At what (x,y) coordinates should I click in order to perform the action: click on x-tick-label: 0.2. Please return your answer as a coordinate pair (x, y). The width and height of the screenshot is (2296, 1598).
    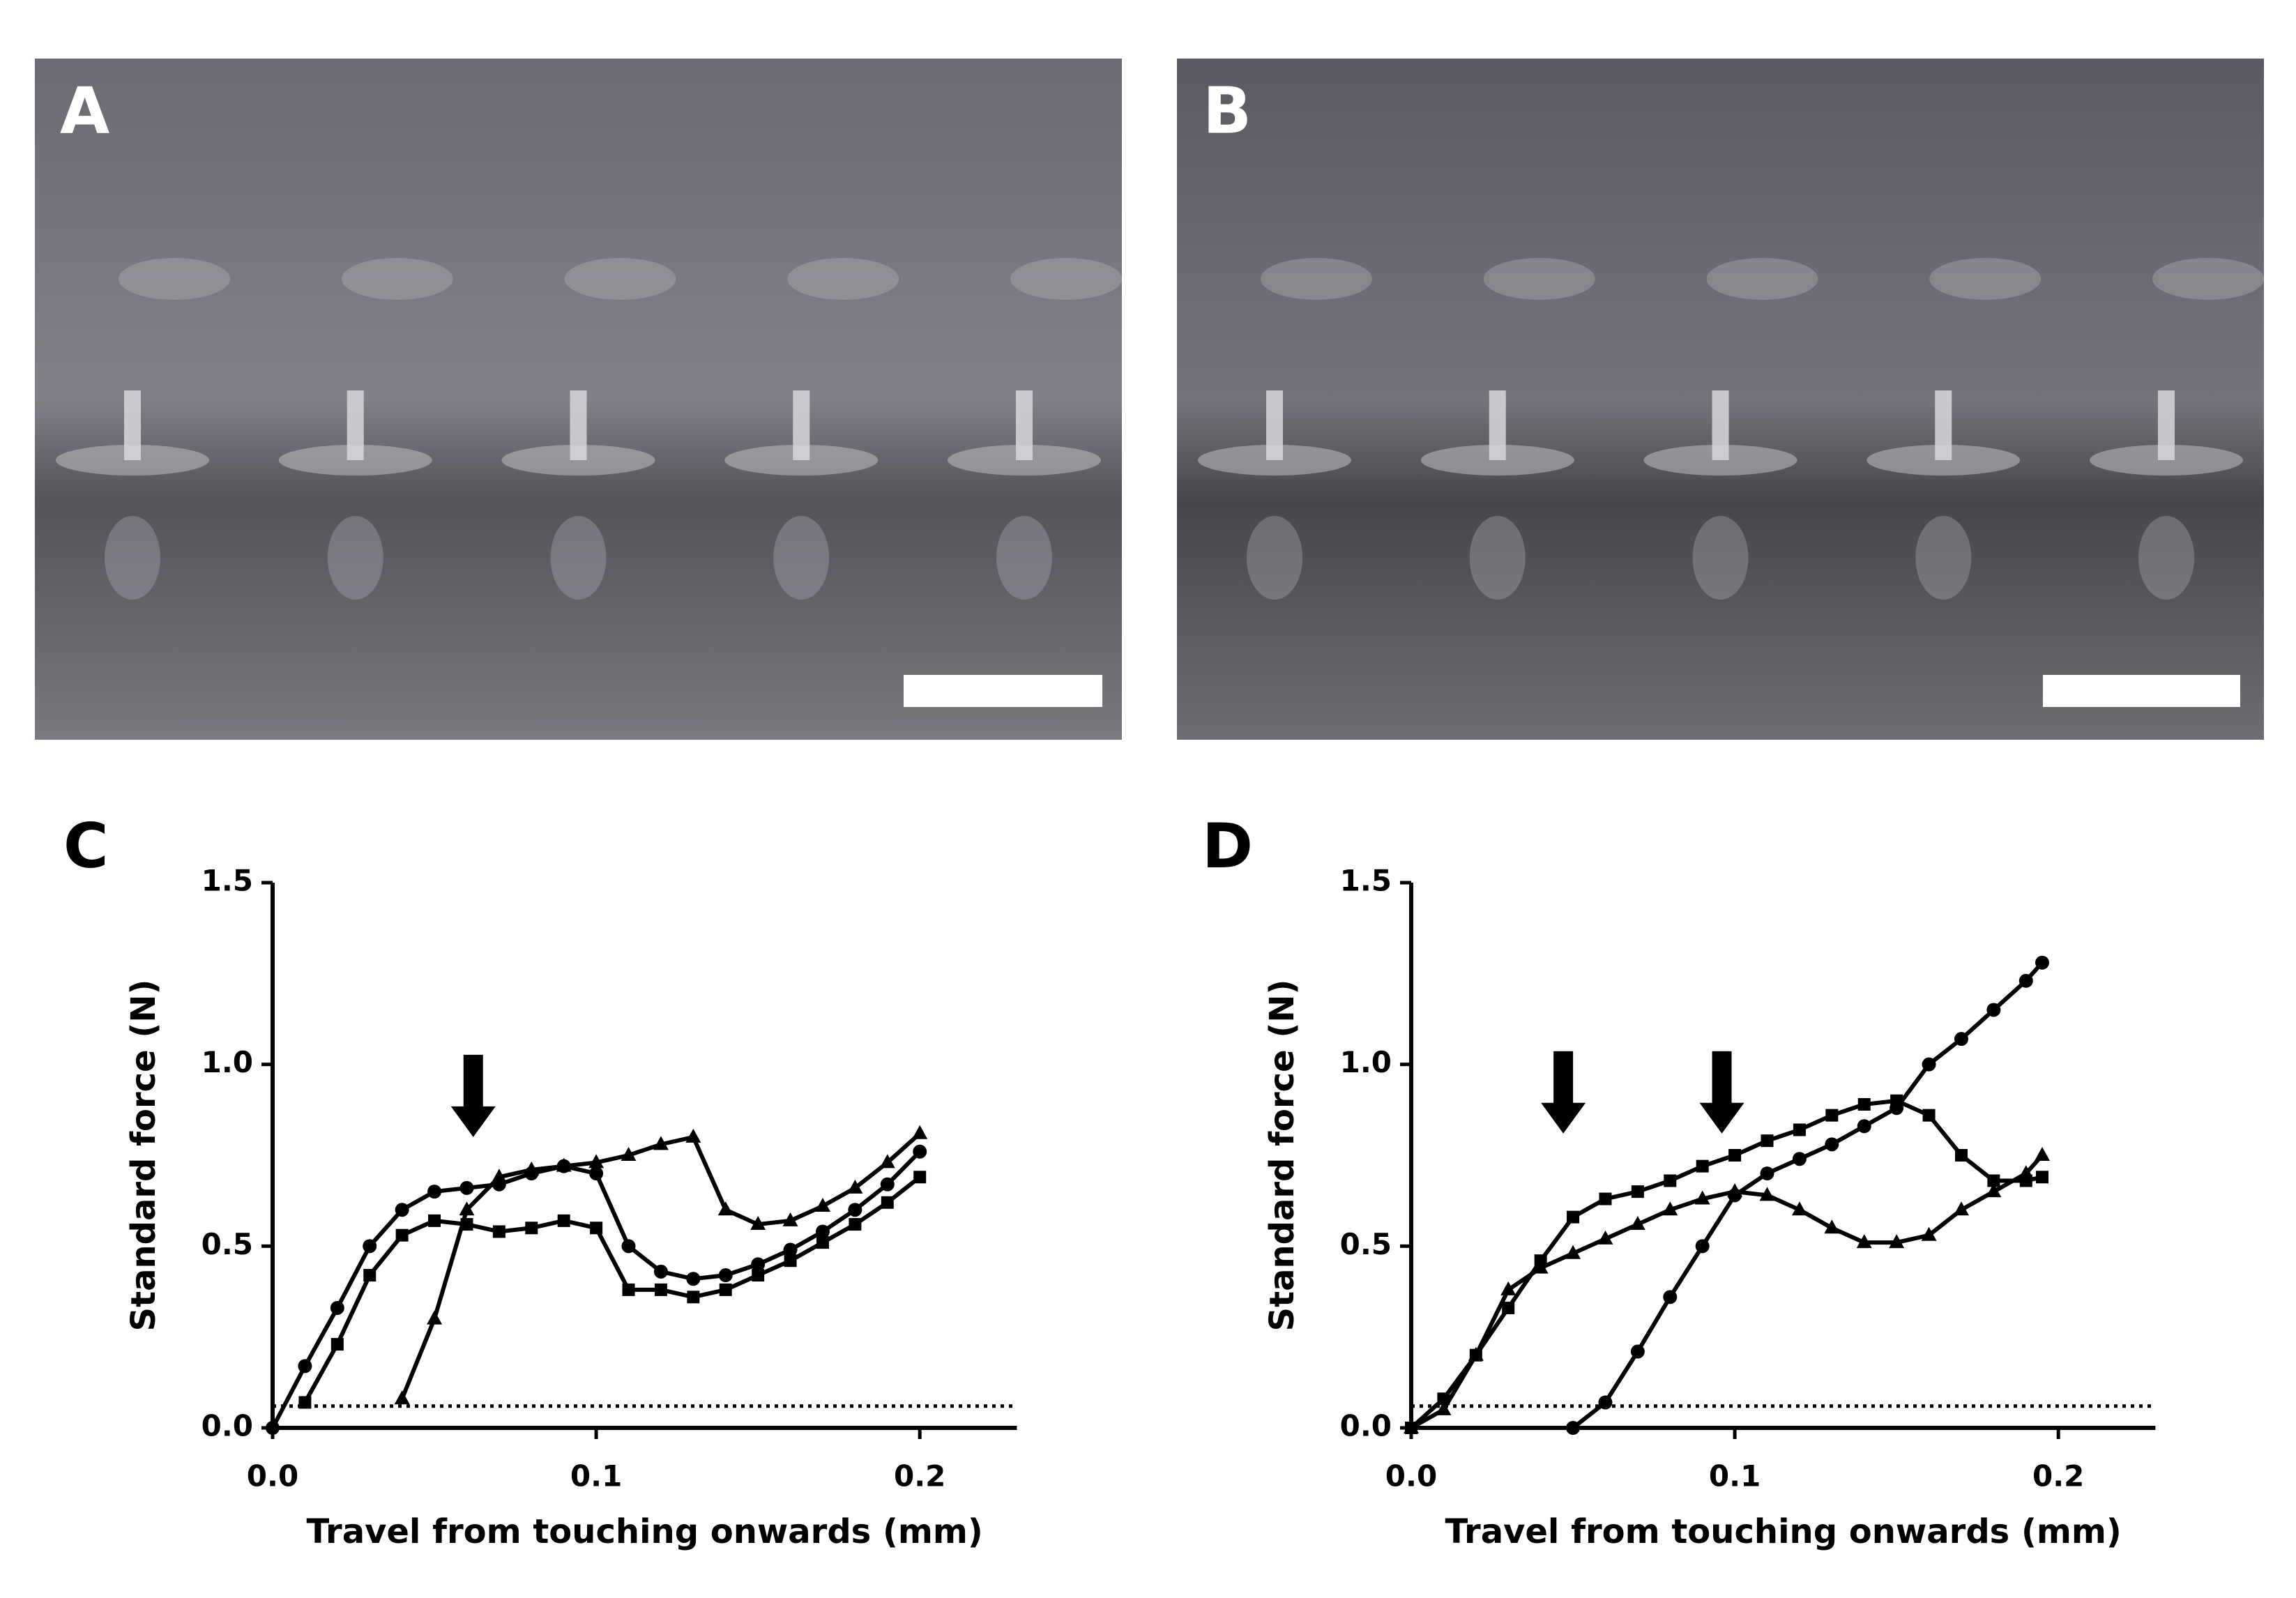
    Looking at the image, I should click on (919, 1476).